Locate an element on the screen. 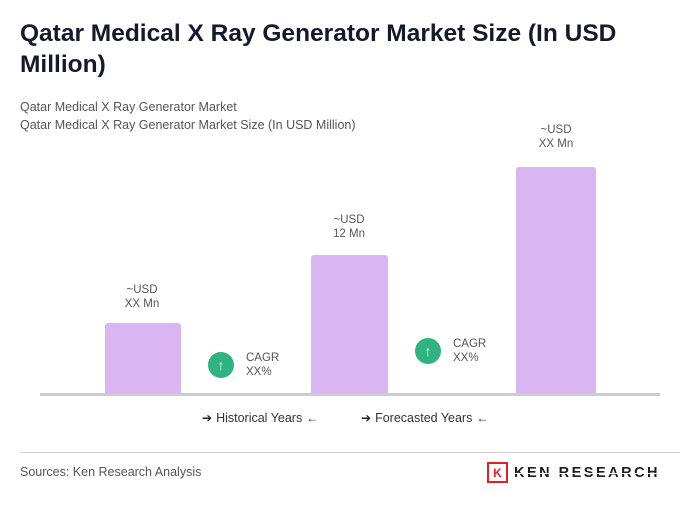 This screenshot has width=700, height=520. logo-k-icon: K is located at coordinates (497, 472).